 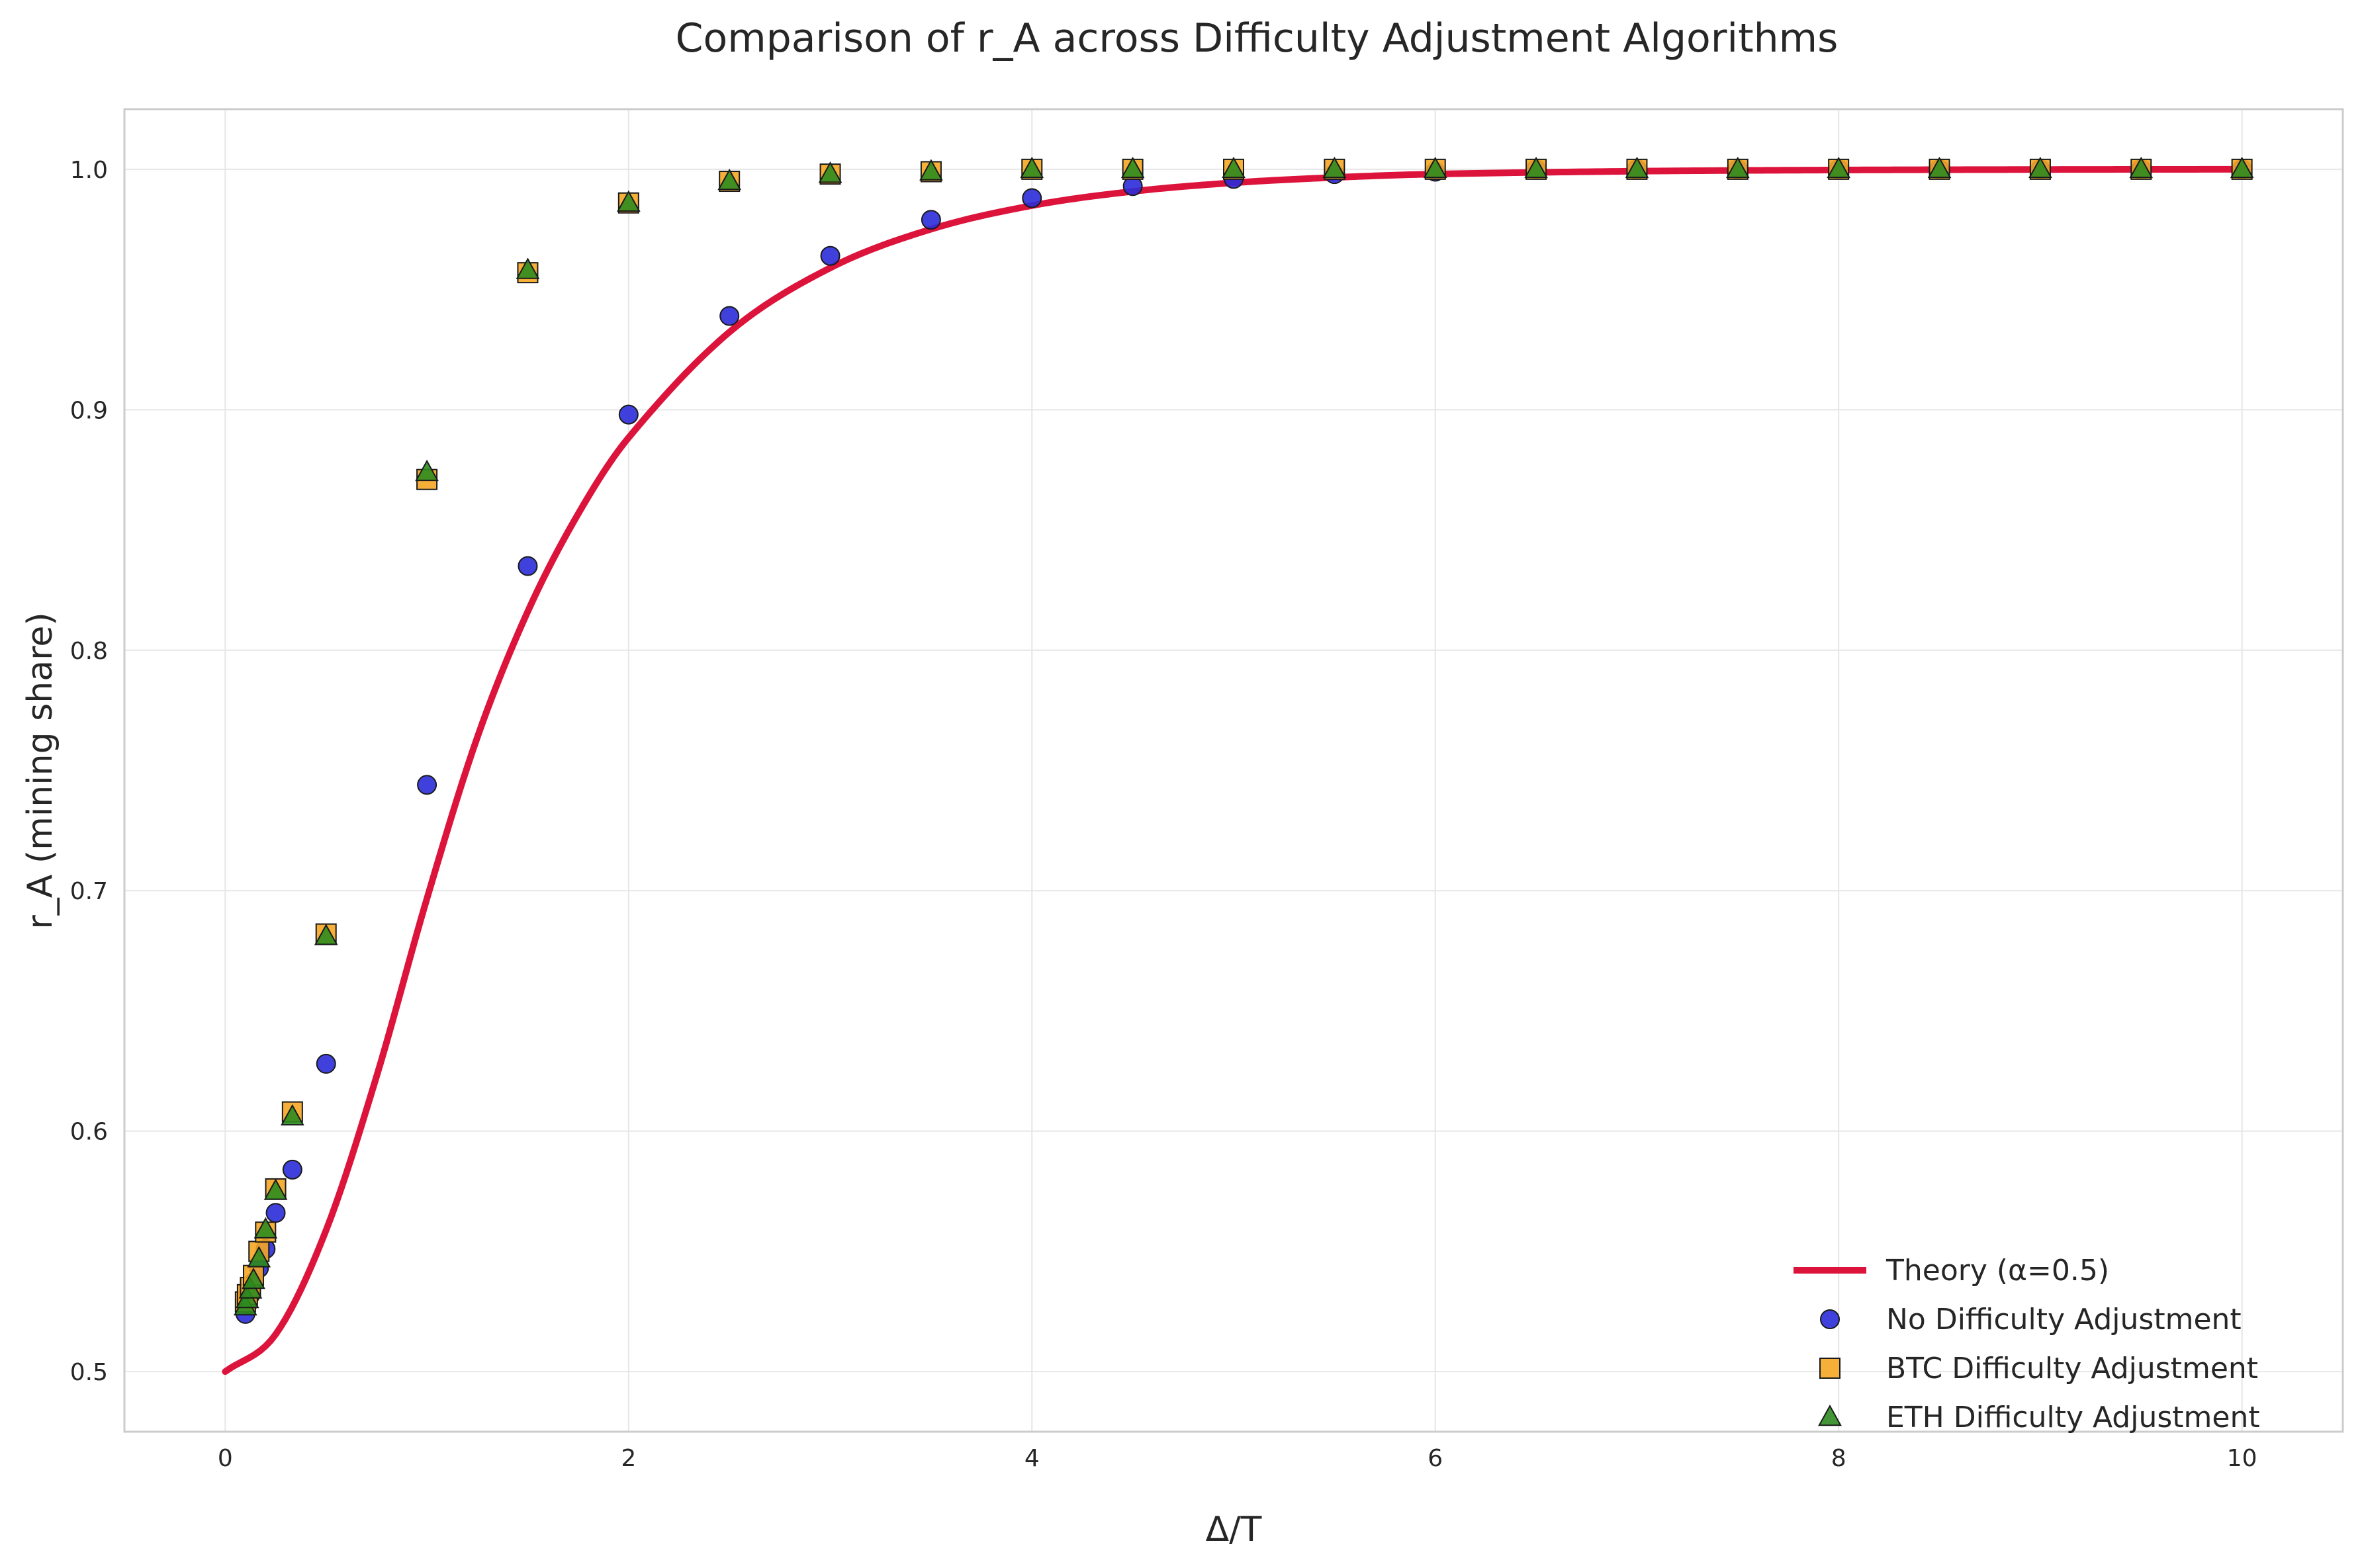 I want to click on x-tick-label: 4, so click(x=1032, y=1459).